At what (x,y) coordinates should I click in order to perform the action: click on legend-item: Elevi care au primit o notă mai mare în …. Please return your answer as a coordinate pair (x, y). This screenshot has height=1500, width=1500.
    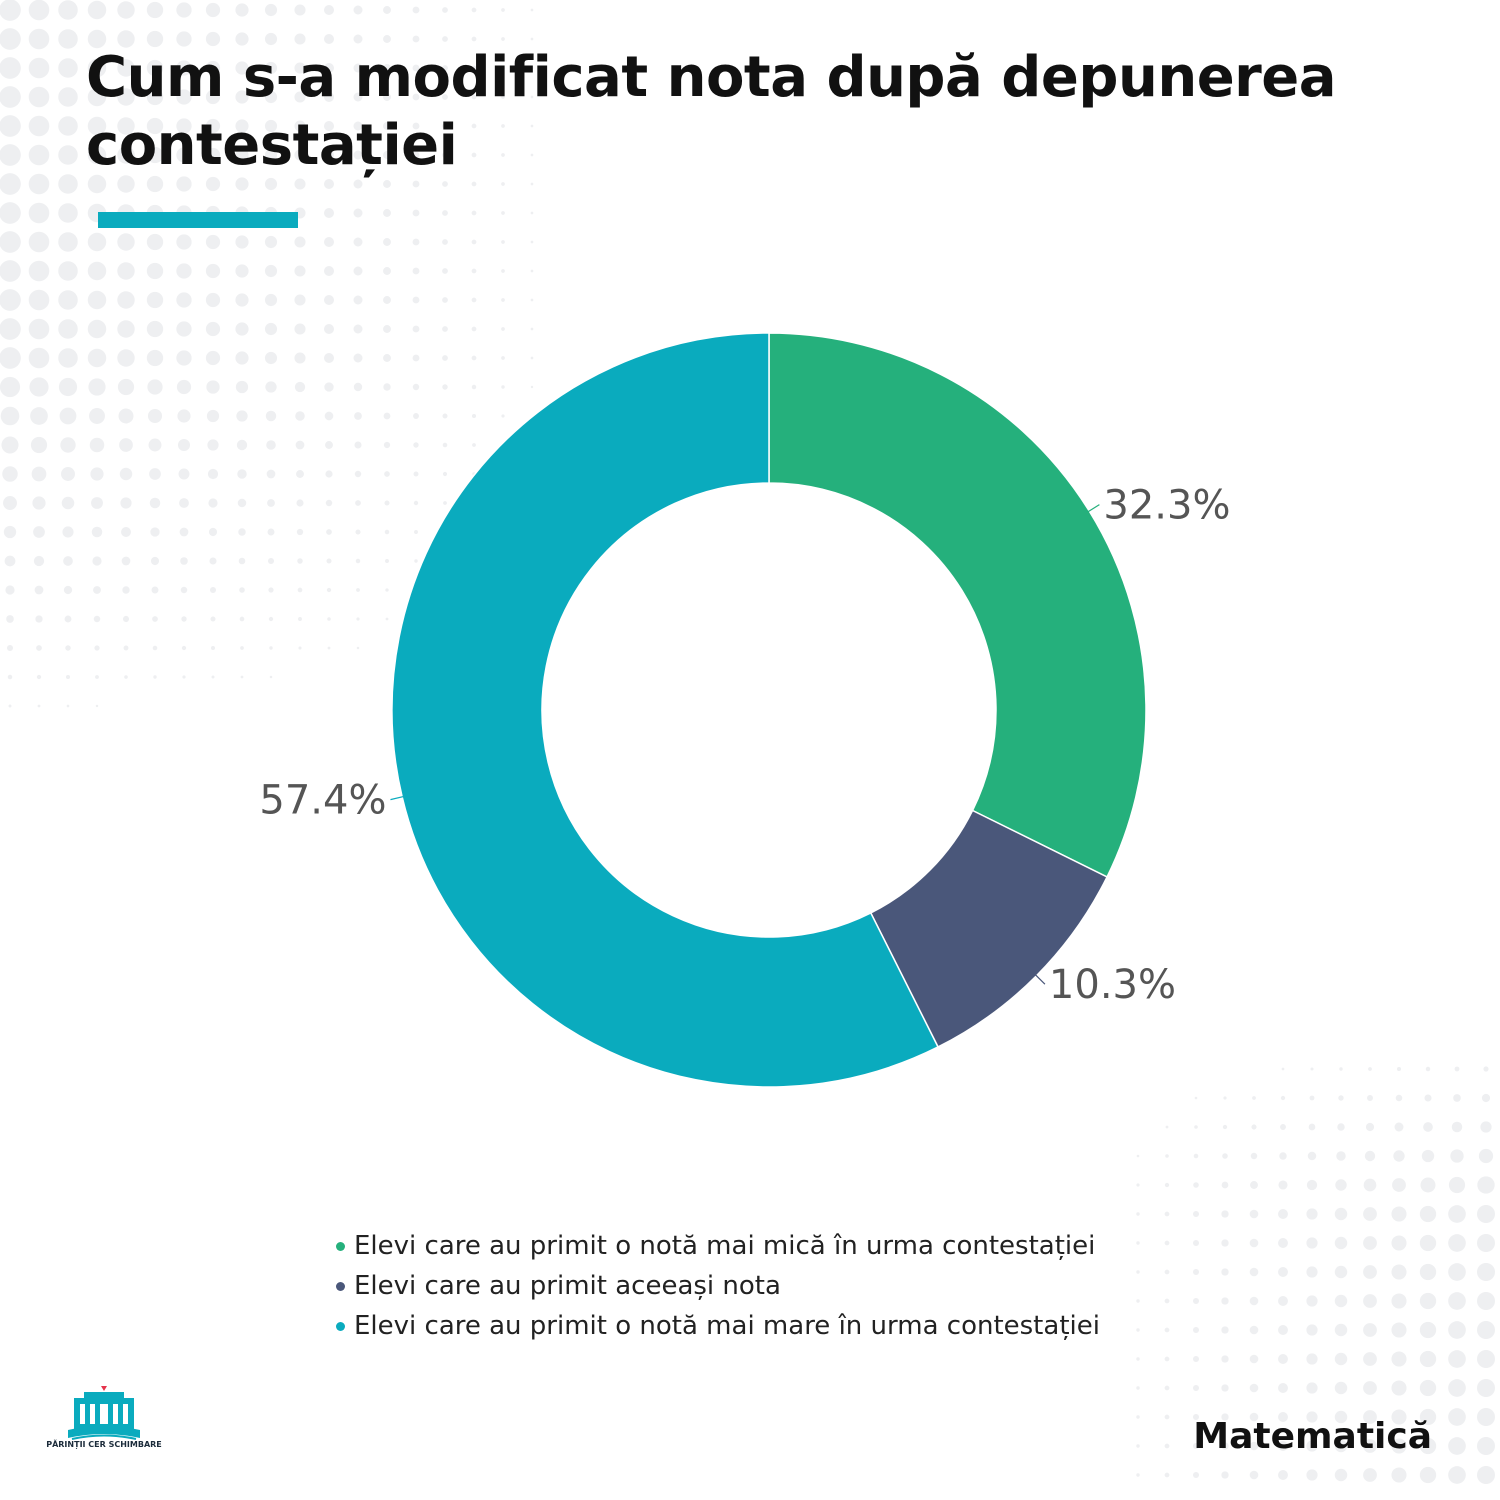
    Looking at the image, I should click on (718, 1326).